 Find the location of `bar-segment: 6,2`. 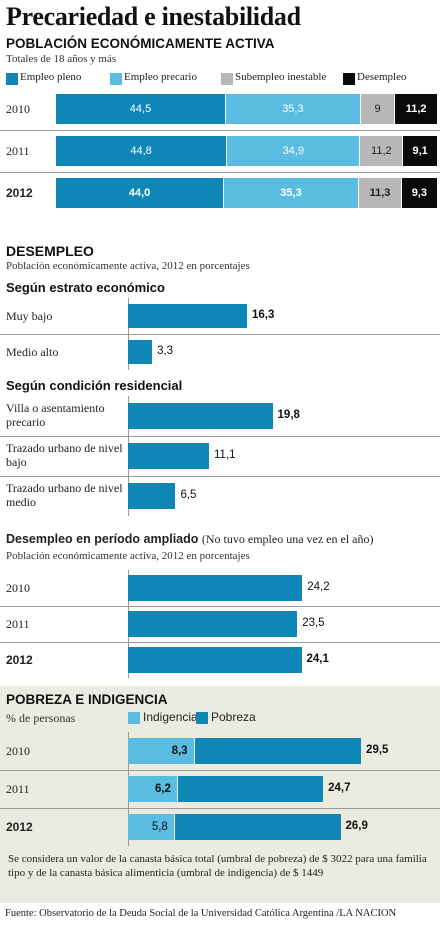

bar-segment: 6,2 is located at coordinates (152, 789).